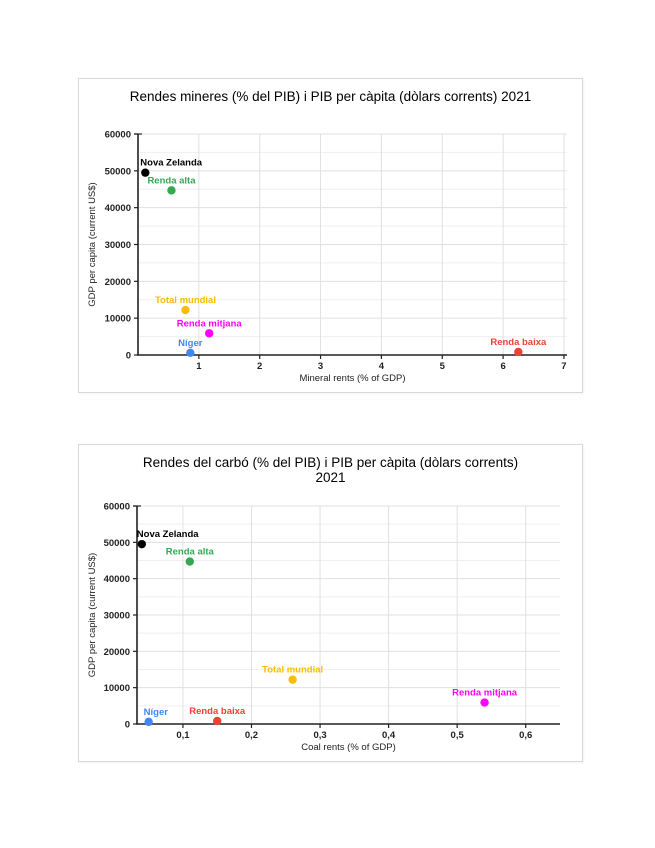  Describe the element at coordinates (330, 477) in the screenshot. I see `chart-title-line: 2021` at that location.